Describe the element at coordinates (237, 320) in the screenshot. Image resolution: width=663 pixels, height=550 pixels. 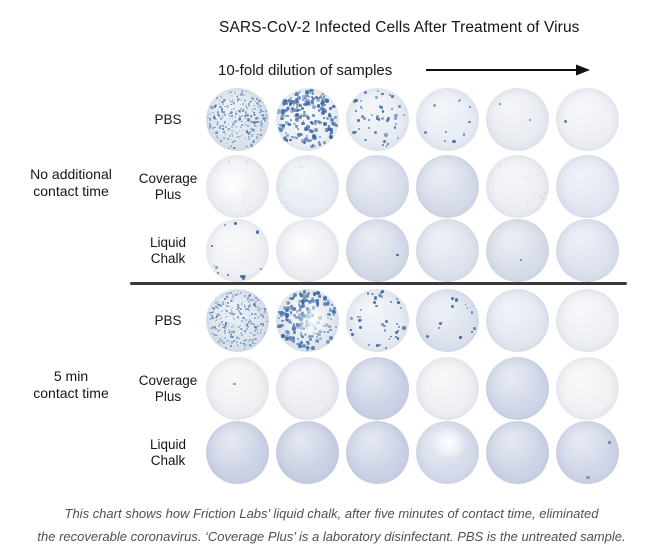
I see `well-s2-pbs-d1` at that location.